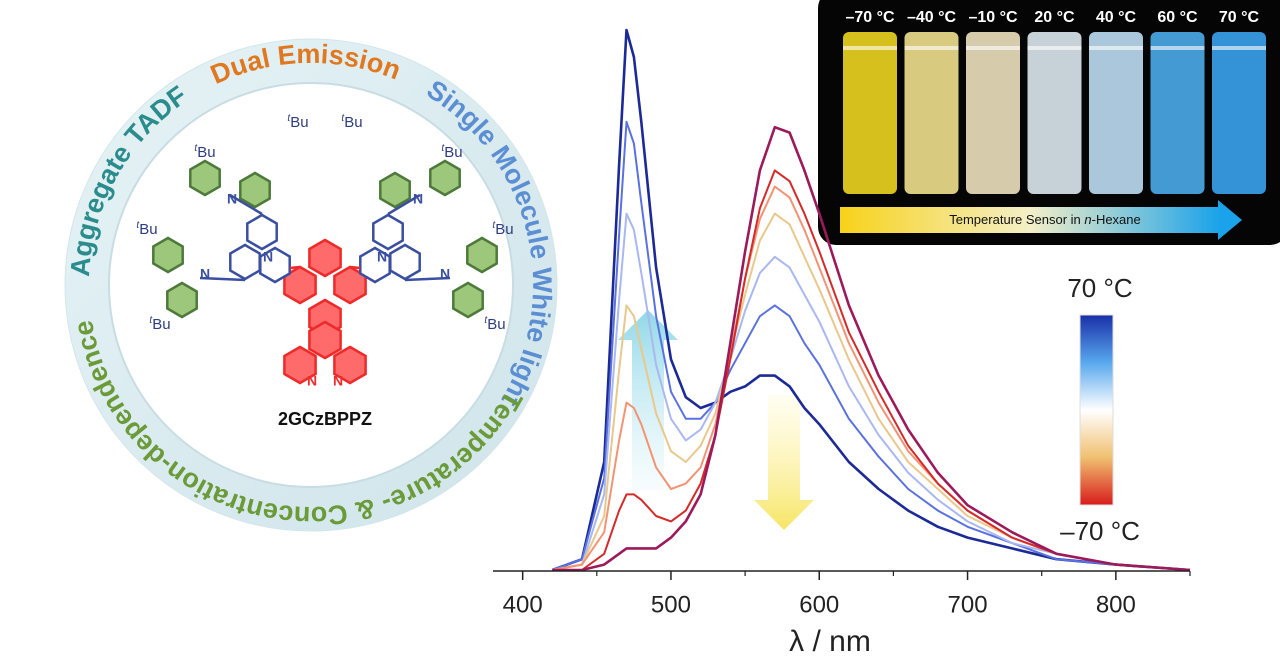 The width and height of the screenshot is (1280, 666). I want to click on x-tick-label: 800, so click(1116, 604).